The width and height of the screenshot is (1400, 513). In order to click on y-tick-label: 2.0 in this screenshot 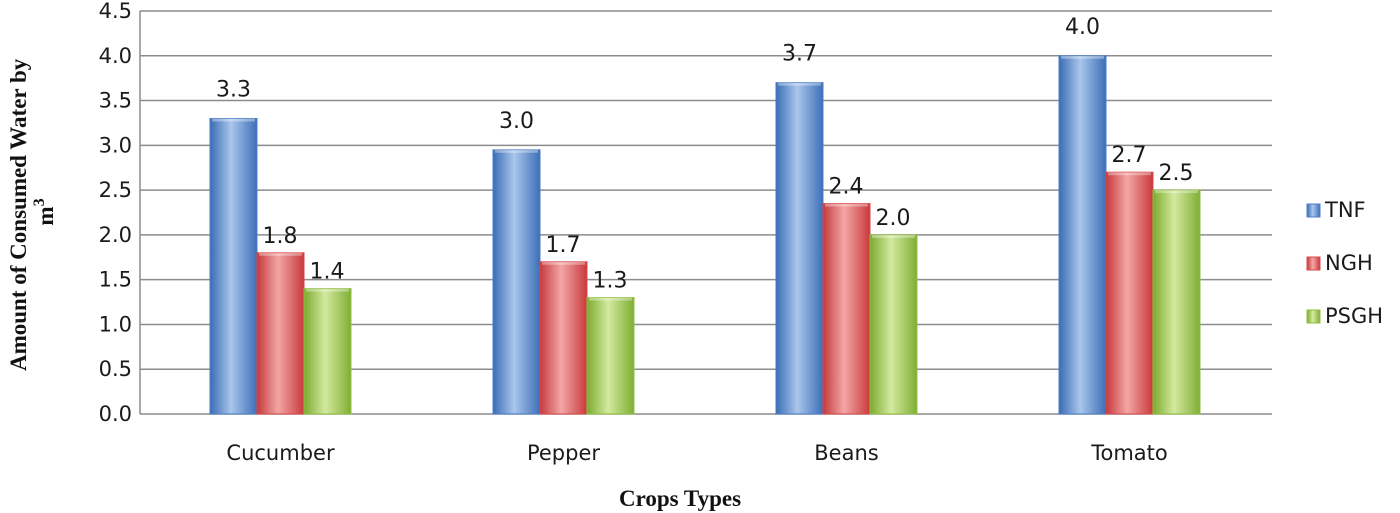, I will do `click(115, 235)`.